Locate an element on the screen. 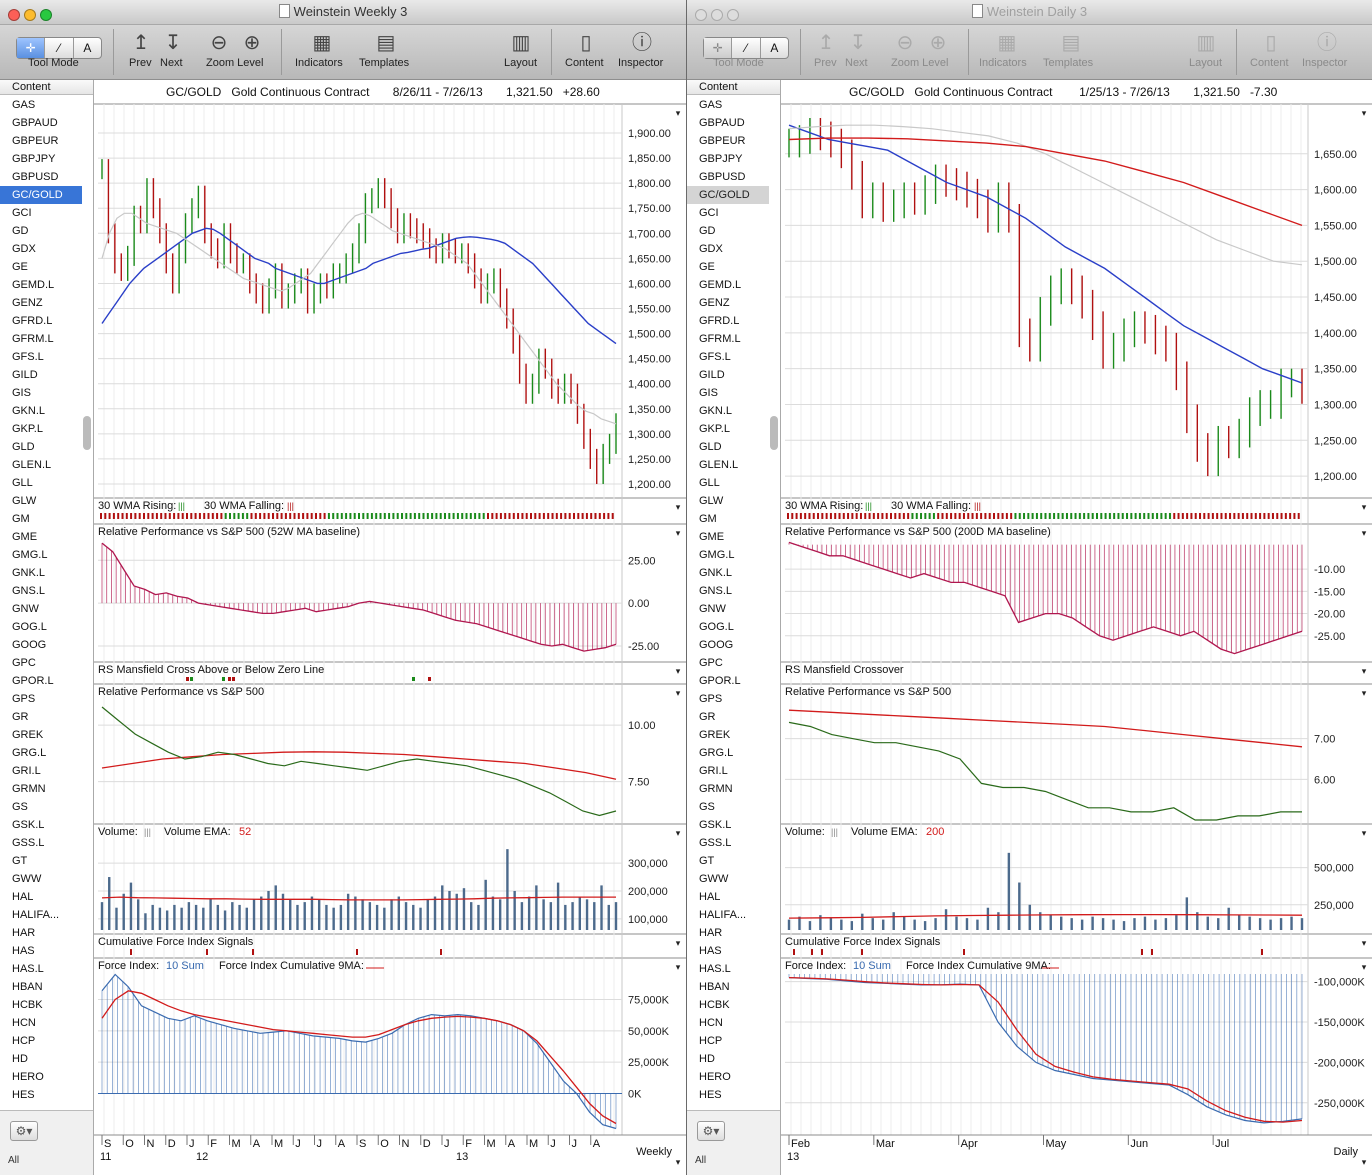  line-tool-icon: ⁄ is located at coordinates (59, 48).